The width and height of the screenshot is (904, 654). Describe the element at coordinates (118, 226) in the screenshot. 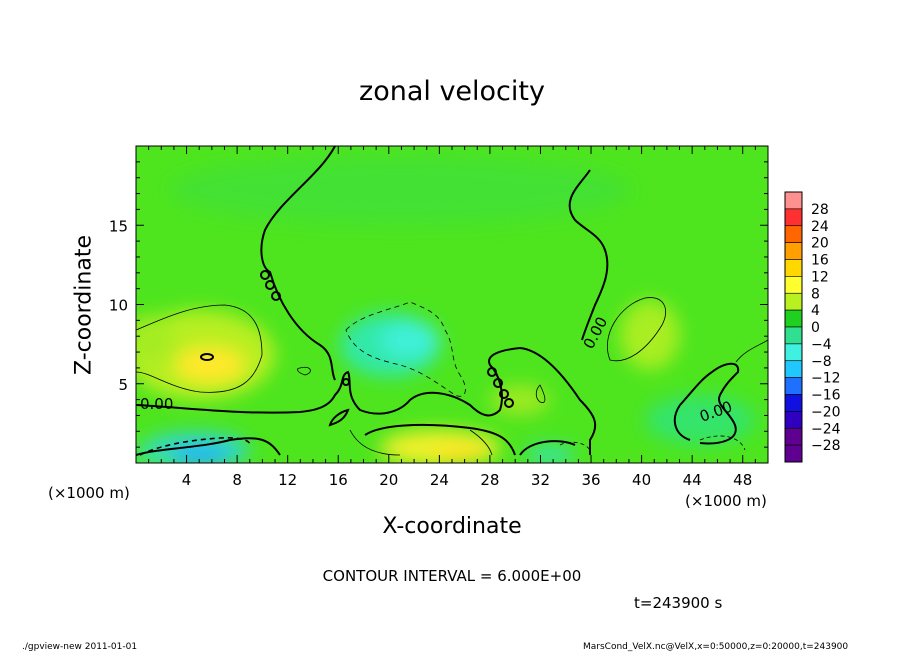

I see `y-tick-label: 15` at that location.